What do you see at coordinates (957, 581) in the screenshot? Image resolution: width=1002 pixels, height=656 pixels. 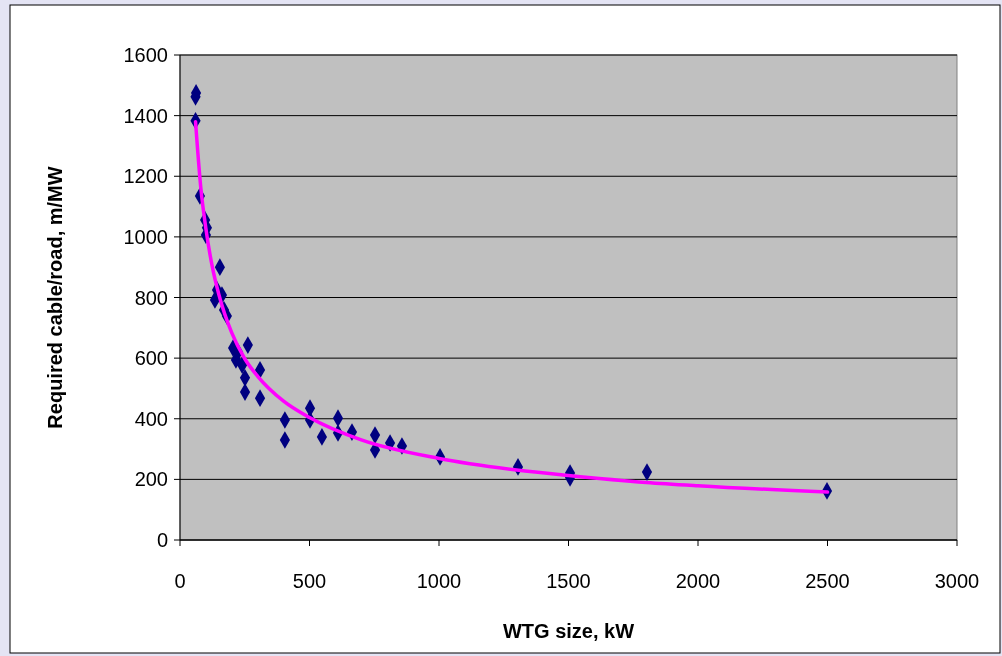 I see `x-tick-label: 3000` at bounding box center [957, 581].